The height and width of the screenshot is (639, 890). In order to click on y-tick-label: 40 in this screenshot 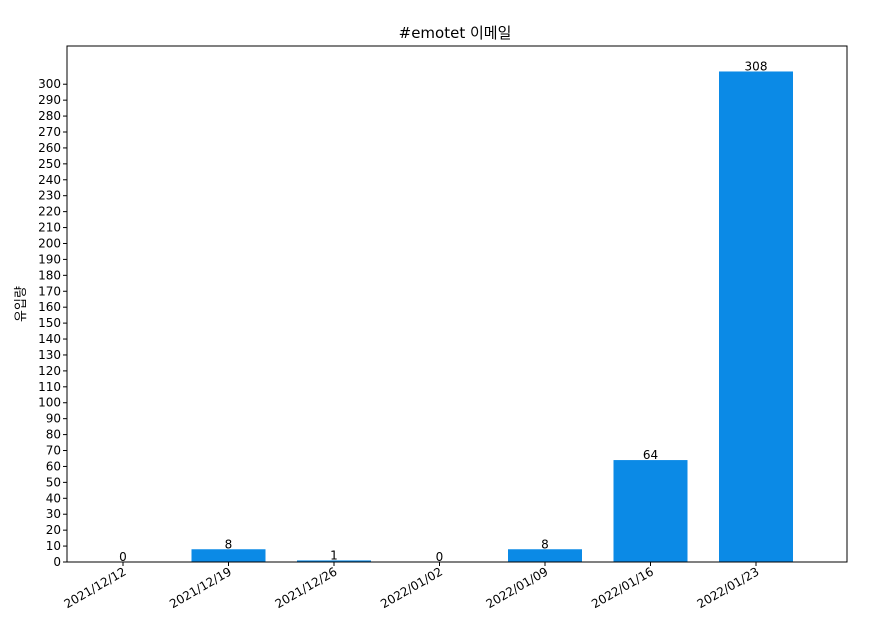, I will do `click(53, 498)`.